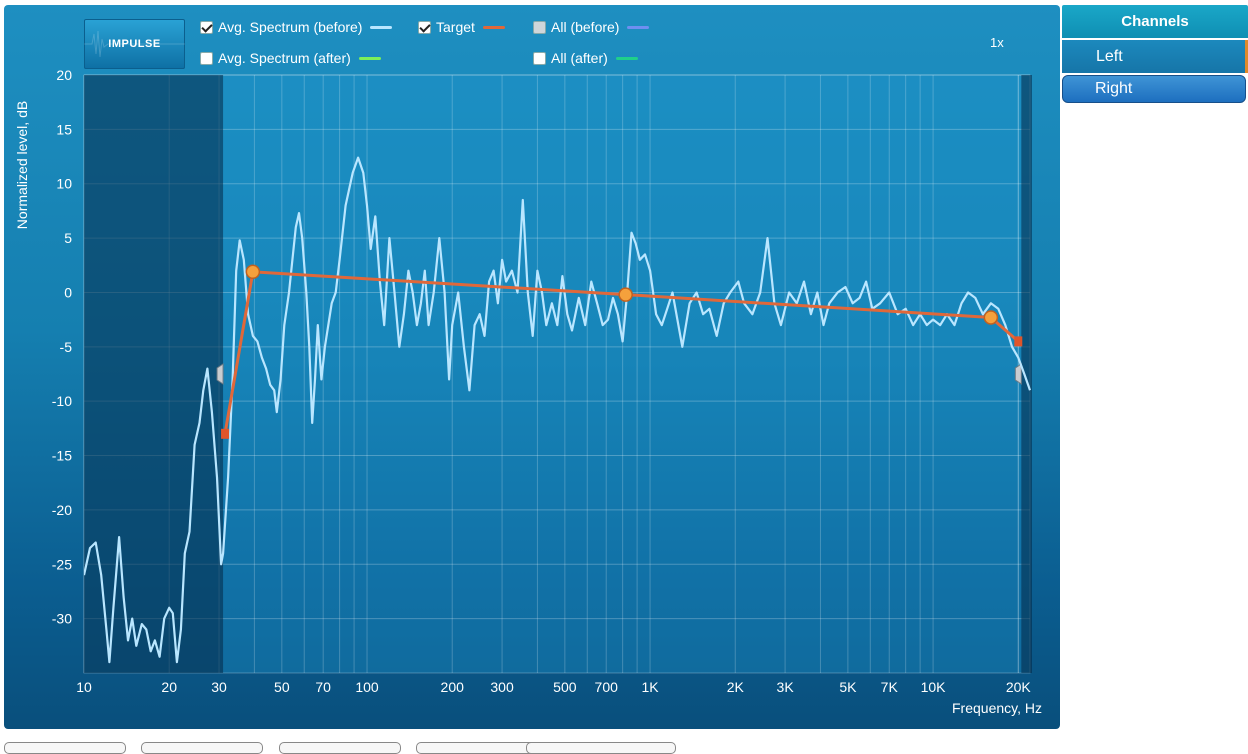 This screenshot has width=1248, height=754. Describe the element at coordinates (539, 58) in the screenshot. I see `all-after-checkbox` at that location.